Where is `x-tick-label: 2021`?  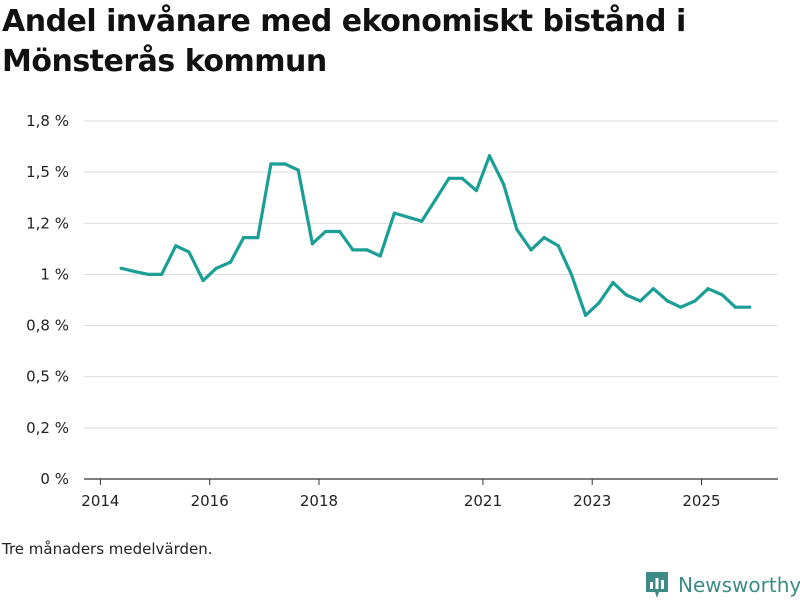
x-tick-label: 2021 is located at coordinates (483, 501).